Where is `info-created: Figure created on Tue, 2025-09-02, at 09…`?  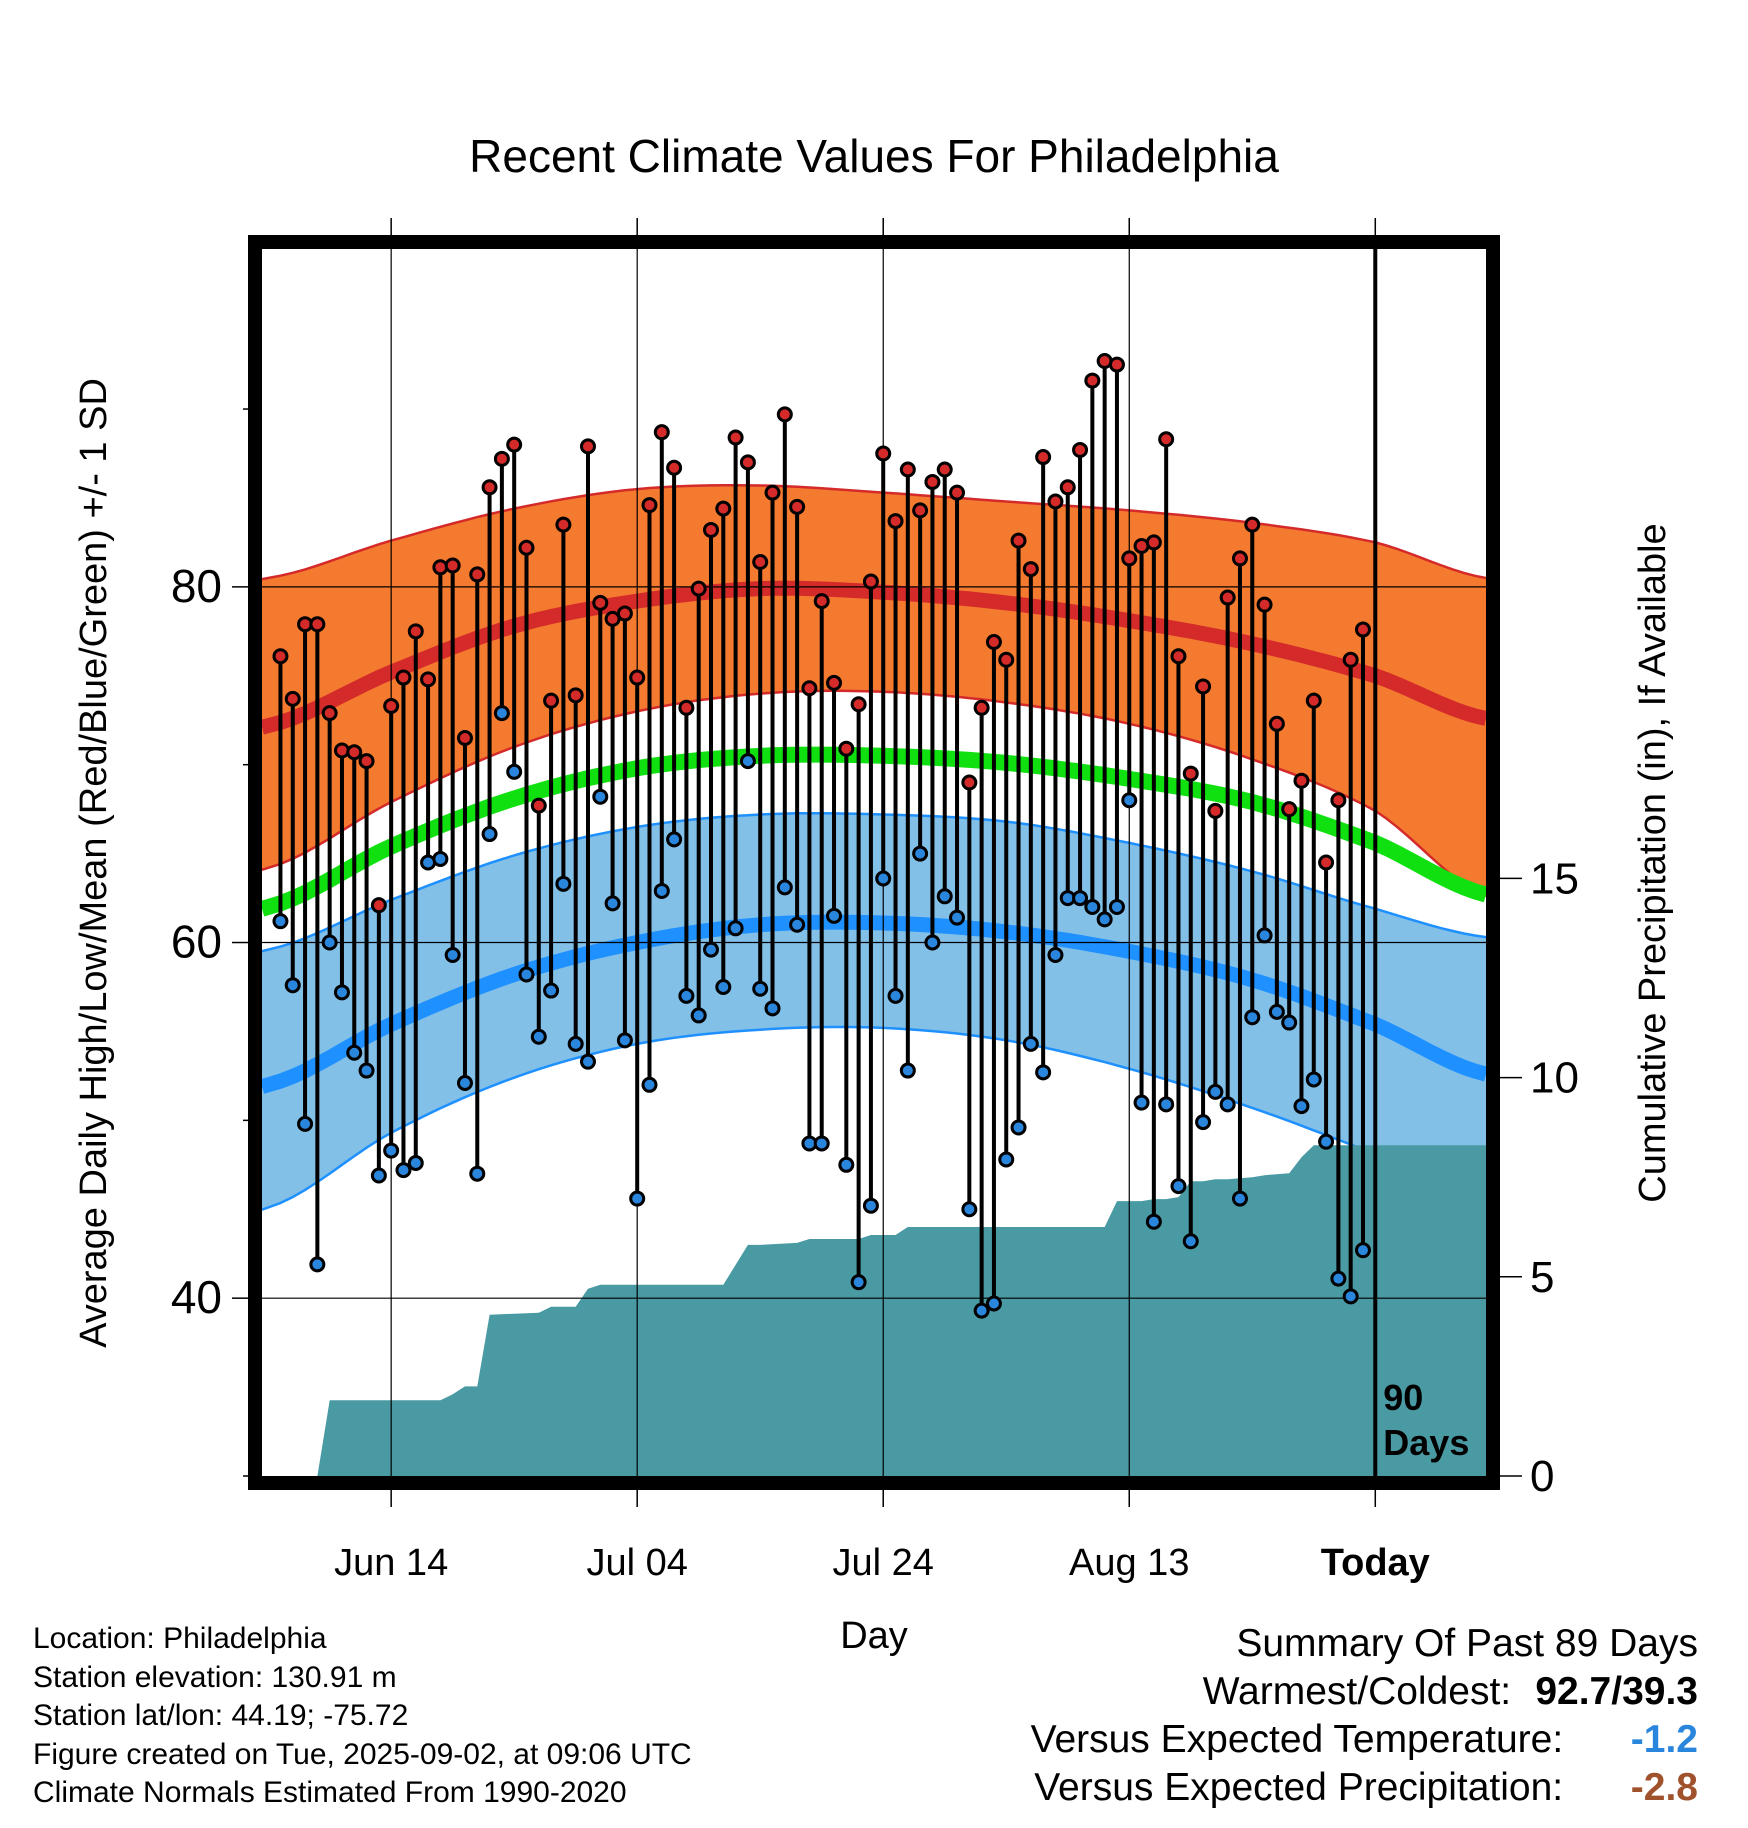
info-created: Figure created on Tue, 2025-09-02, at 09… is located at coordinates (362, 1754).